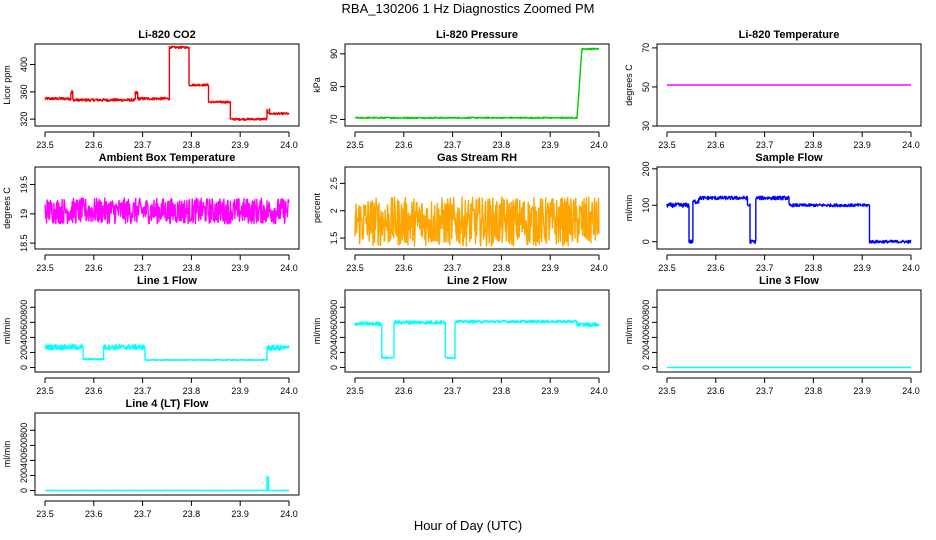 This screenshot has width=936, height=540. I want to click on y-tick-label: 2, so click(334, 210).